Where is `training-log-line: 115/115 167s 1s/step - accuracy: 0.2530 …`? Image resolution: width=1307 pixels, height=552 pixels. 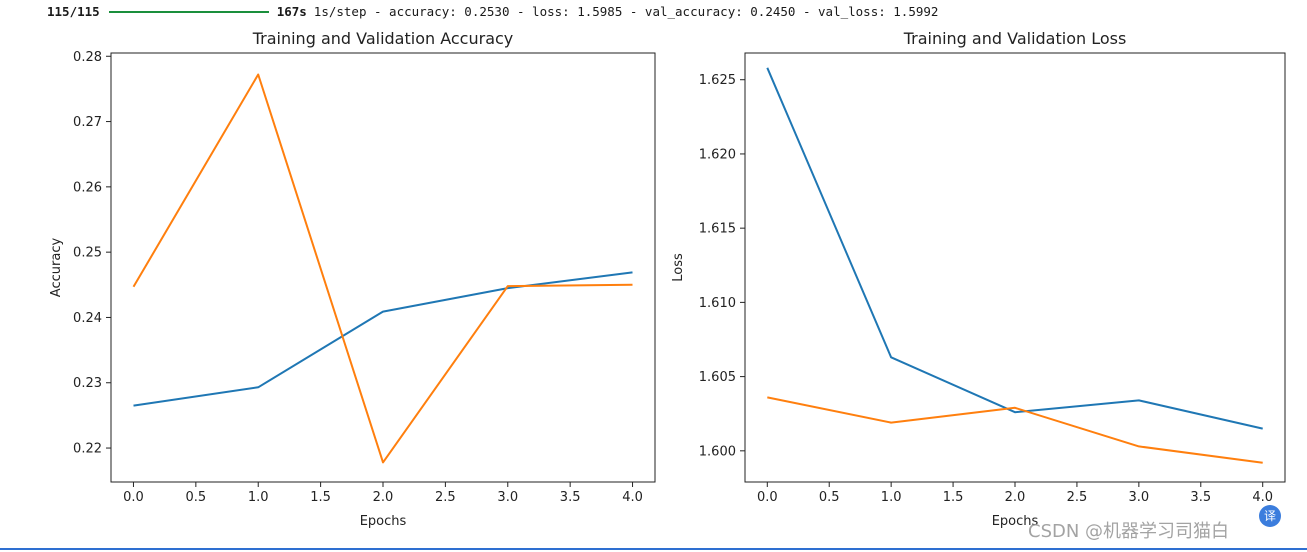
training-log-line: 115/115 167s 1s/step - accuracy: 0.2530 … is located at coordinates (492, 12).